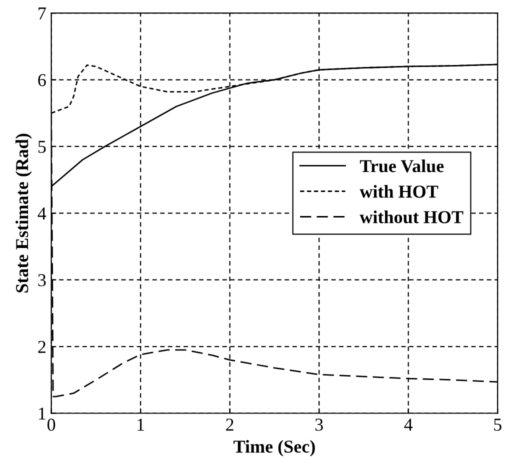 The image size is (513, 468). What do you see at coordinates (399, 191) in the screenshot?
I see `legend-label: with HOT` at bounding box center [399, 191].